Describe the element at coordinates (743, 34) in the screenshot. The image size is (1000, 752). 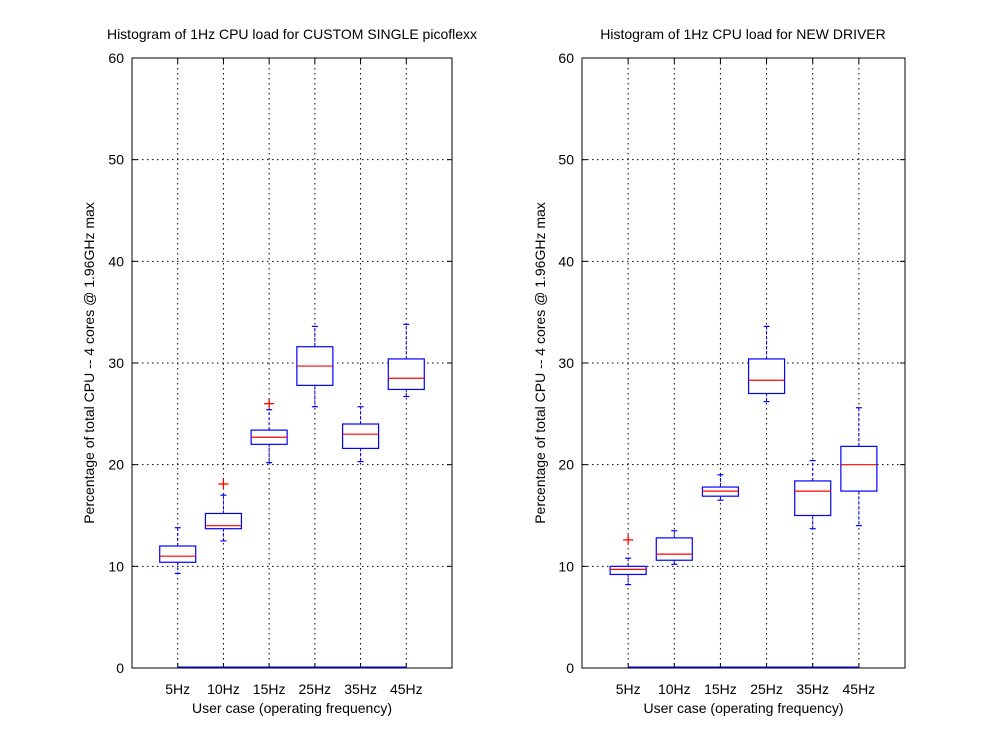
I see `chart-title: Histogram of 1Hz CPU load for NEW DRIVER` at that location.